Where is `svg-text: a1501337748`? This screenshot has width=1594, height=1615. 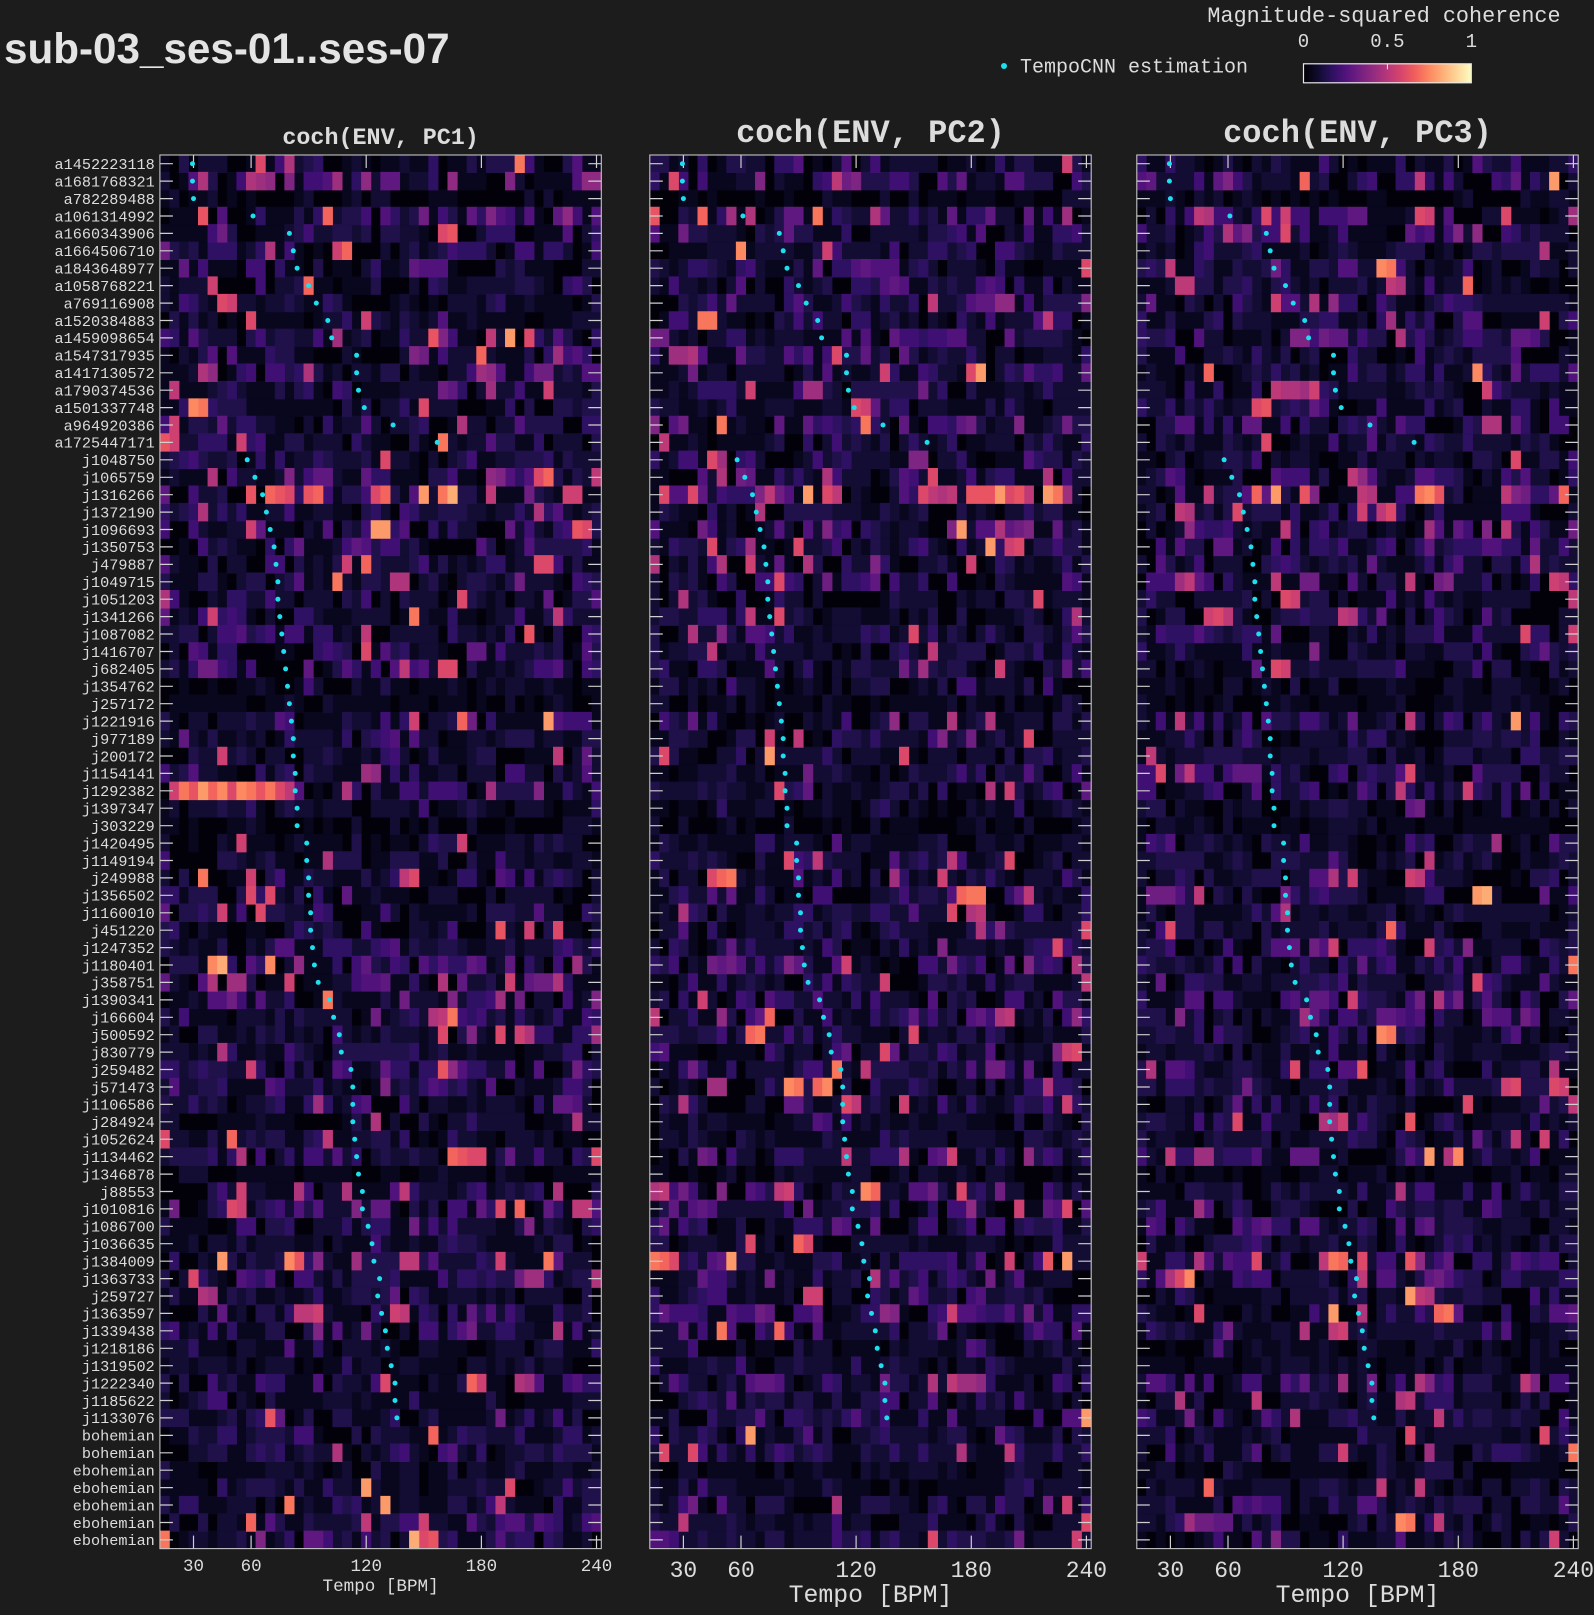 svg-text: a1501337748 is located at coordinates (105, 409).